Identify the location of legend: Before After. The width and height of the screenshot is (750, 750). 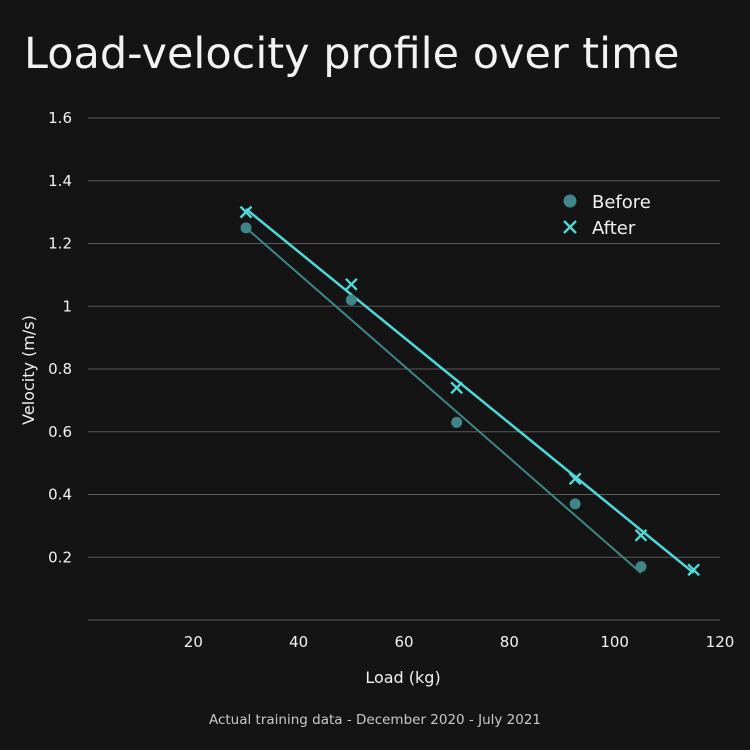
(607, 215).